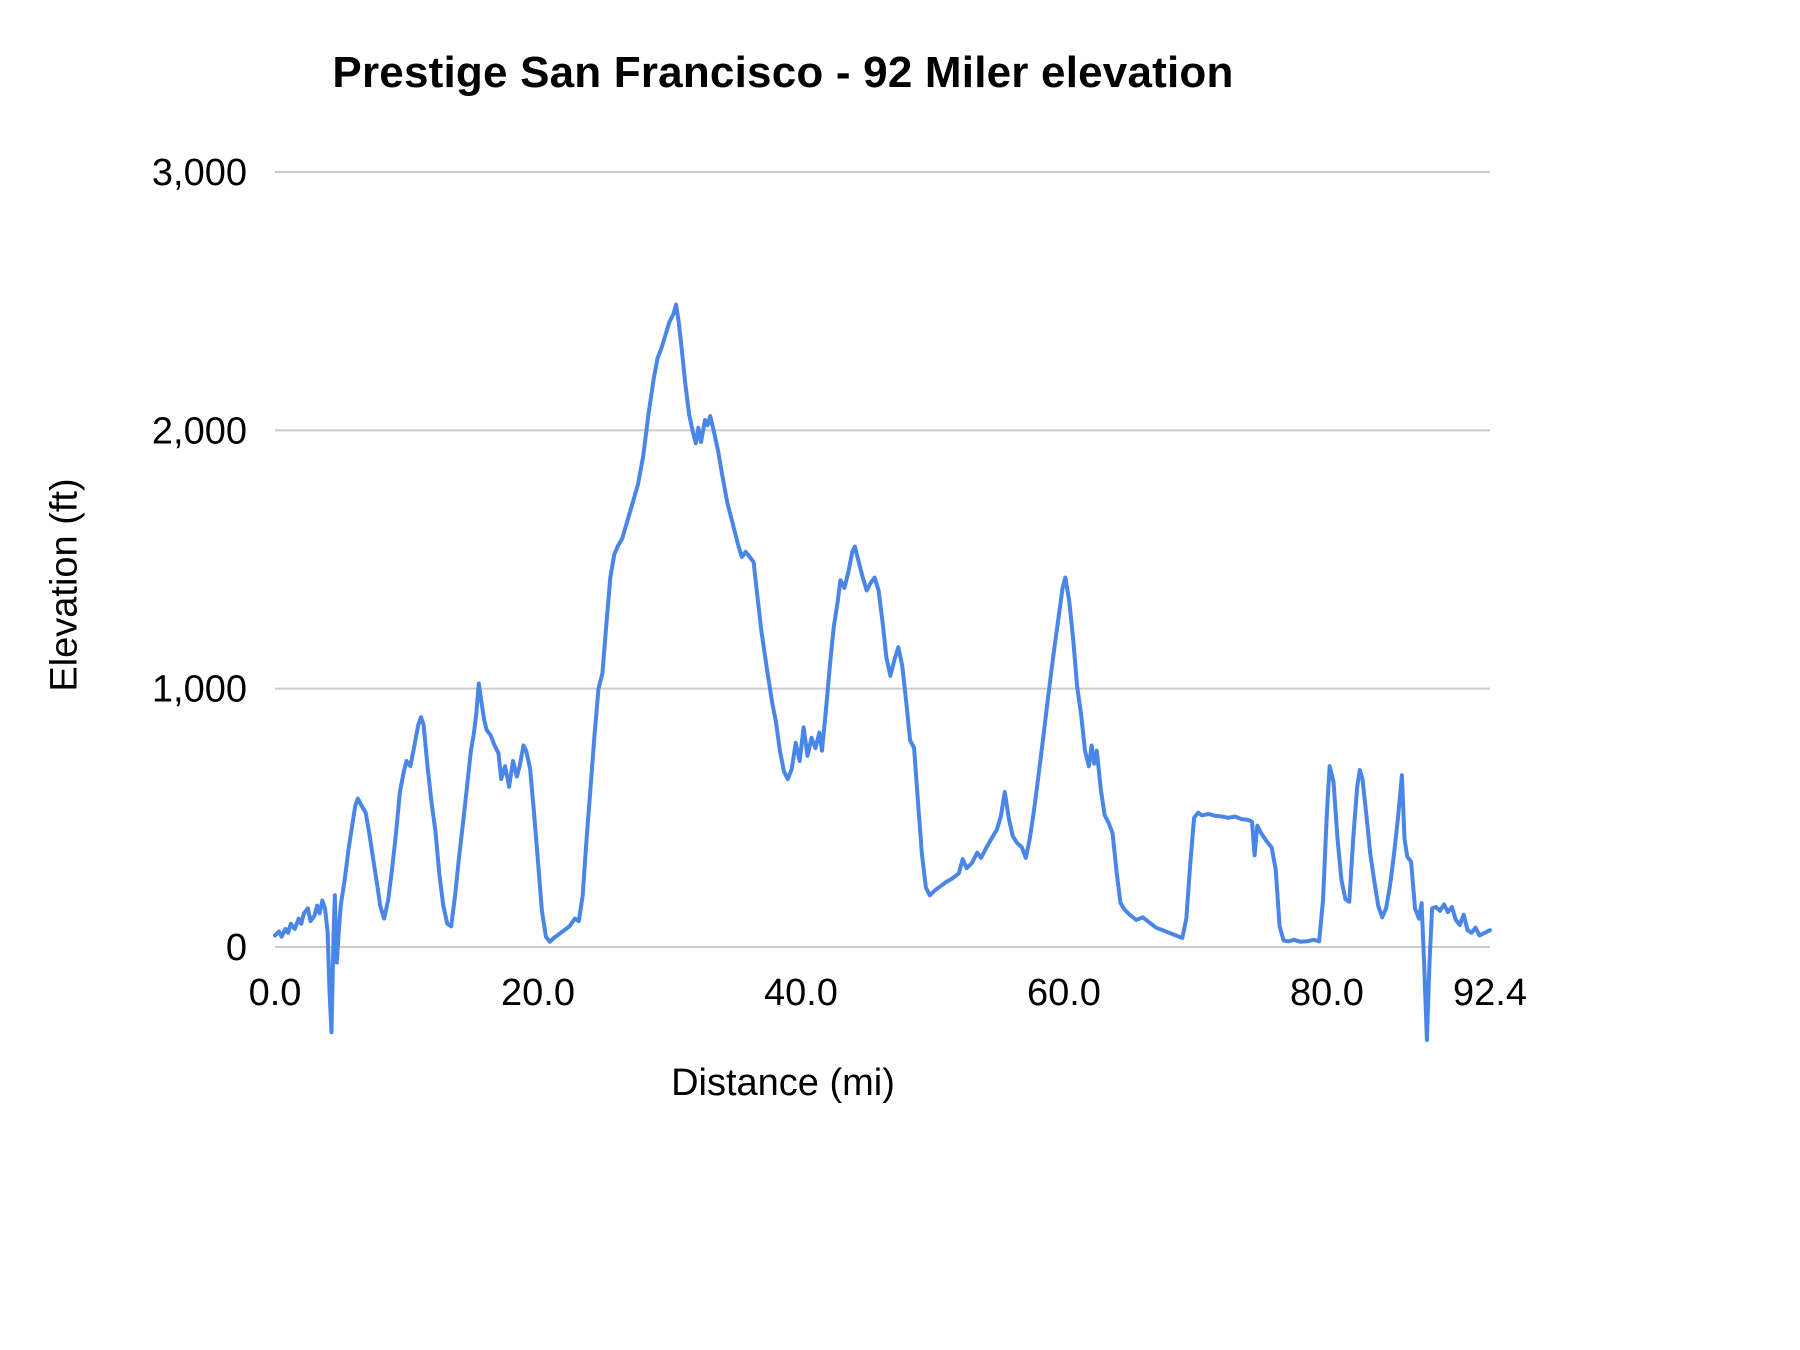 Image resolution: width=1800 pixels, height=1350 pixels. Describe the element at coordinates (538, 993) in the screenshot. I see `x-tick-label: 20.0` at that location.